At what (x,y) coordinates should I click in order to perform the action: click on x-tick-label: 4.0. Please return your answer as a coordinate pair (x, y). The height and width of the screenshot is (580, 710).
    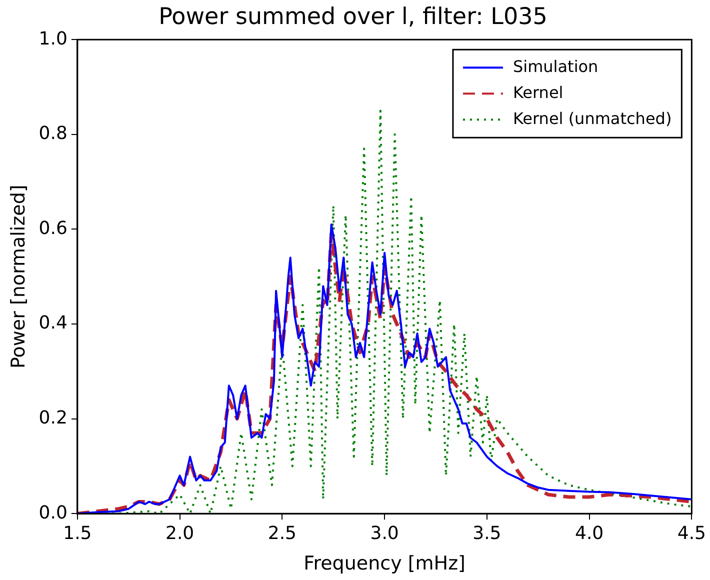
    Looking at the image, I should click on (589, 533).